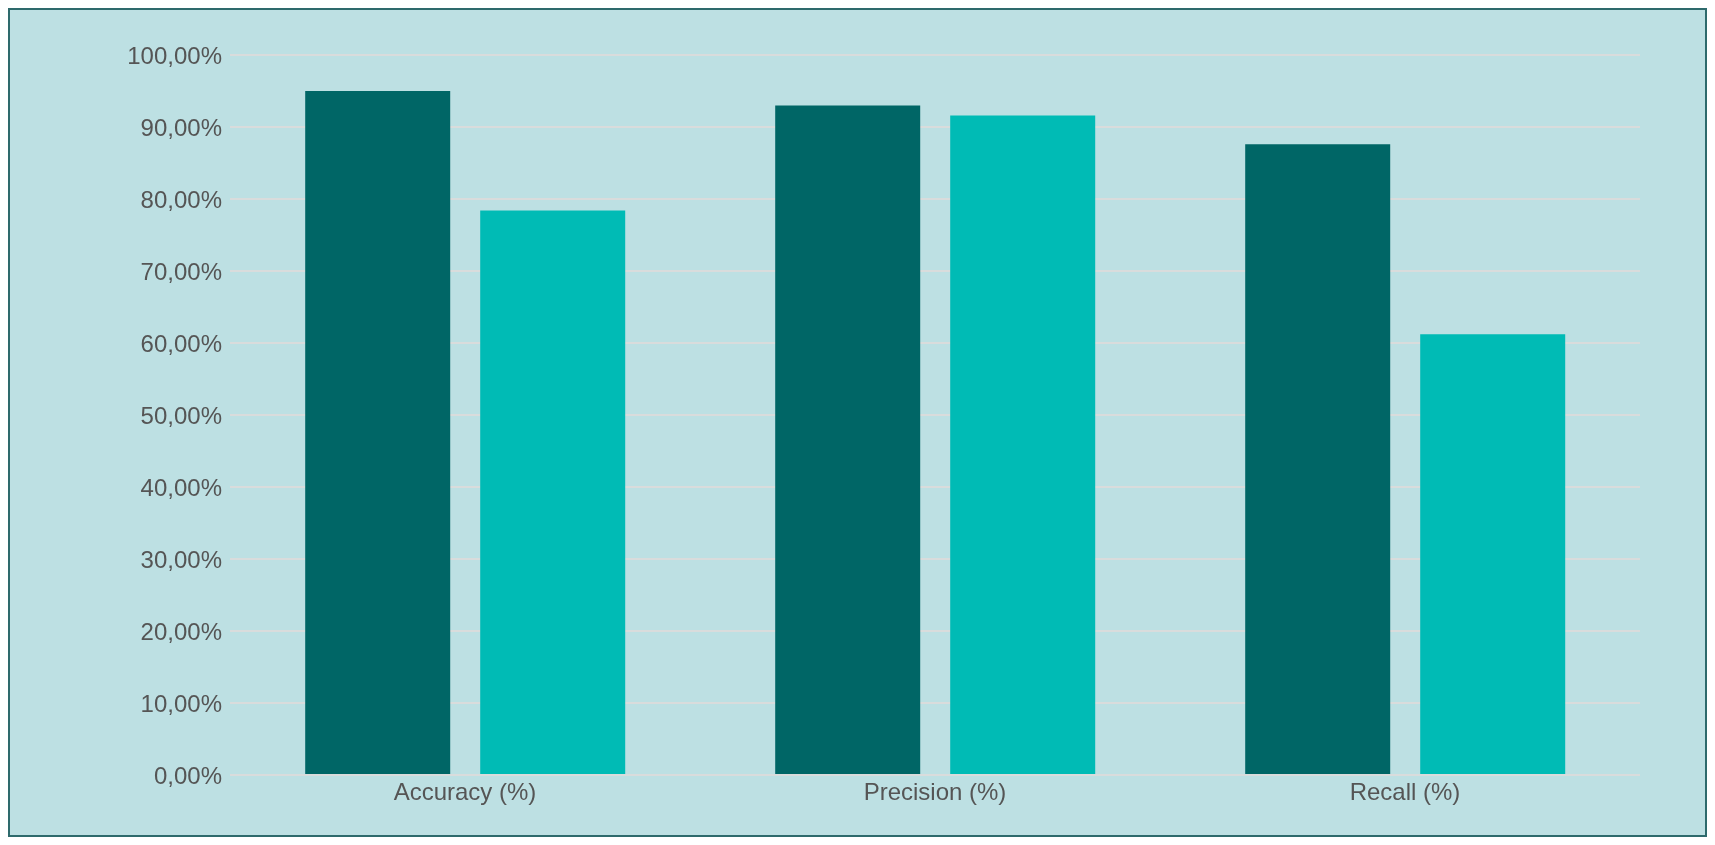 The width and height of the screenshot is (1715, 845). What do you see at coordinates (181, 415) in the screenshot?
I see `y-tick-label: 50,00%` at bounding box center [181, 415].